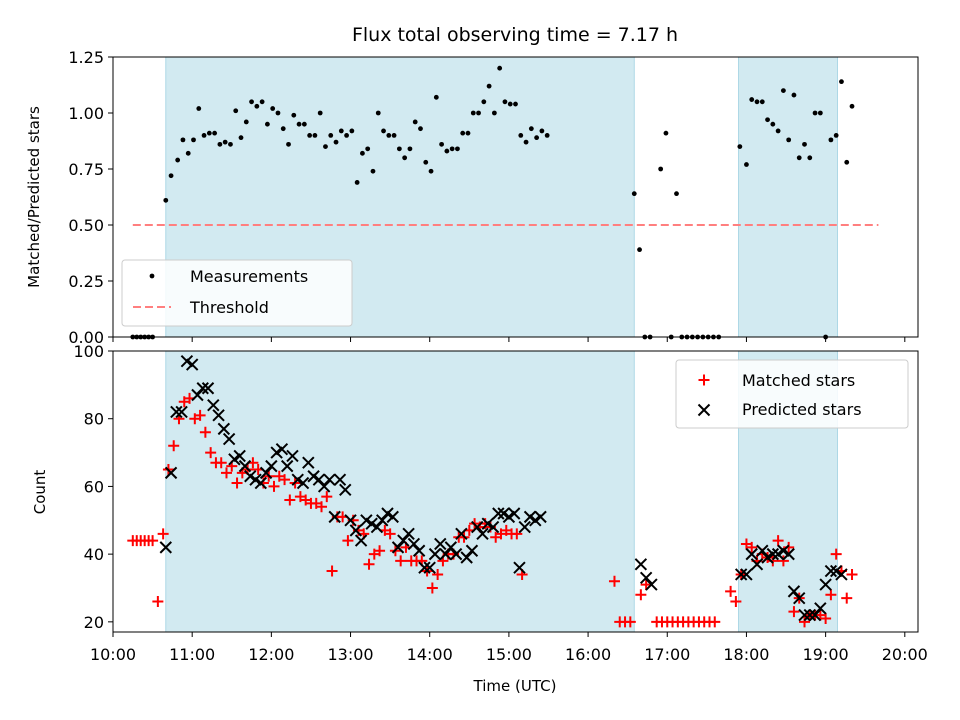 The height and width of the screenshot is (720, 960). What do you see at coordinates (704, 410) in the screenshot?
I see `legend-predicted-marker` at bounding box center [704, 410].